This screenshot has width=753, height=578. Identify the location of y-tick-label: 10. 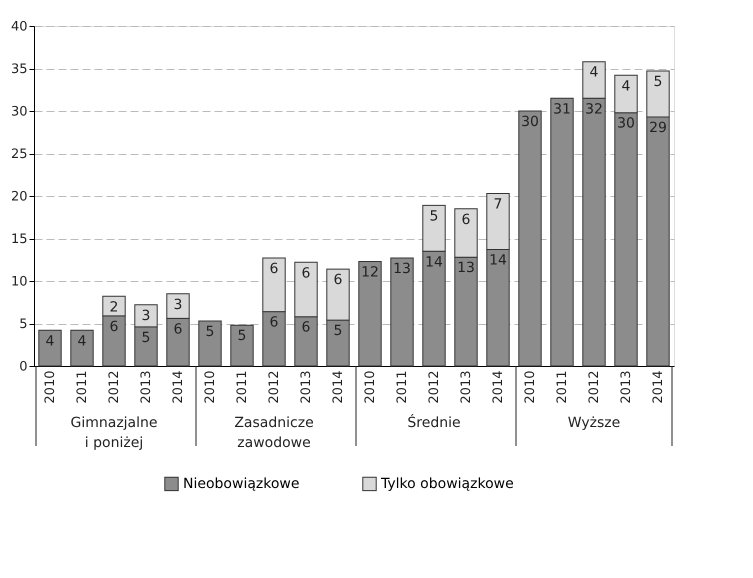
(19, 282).